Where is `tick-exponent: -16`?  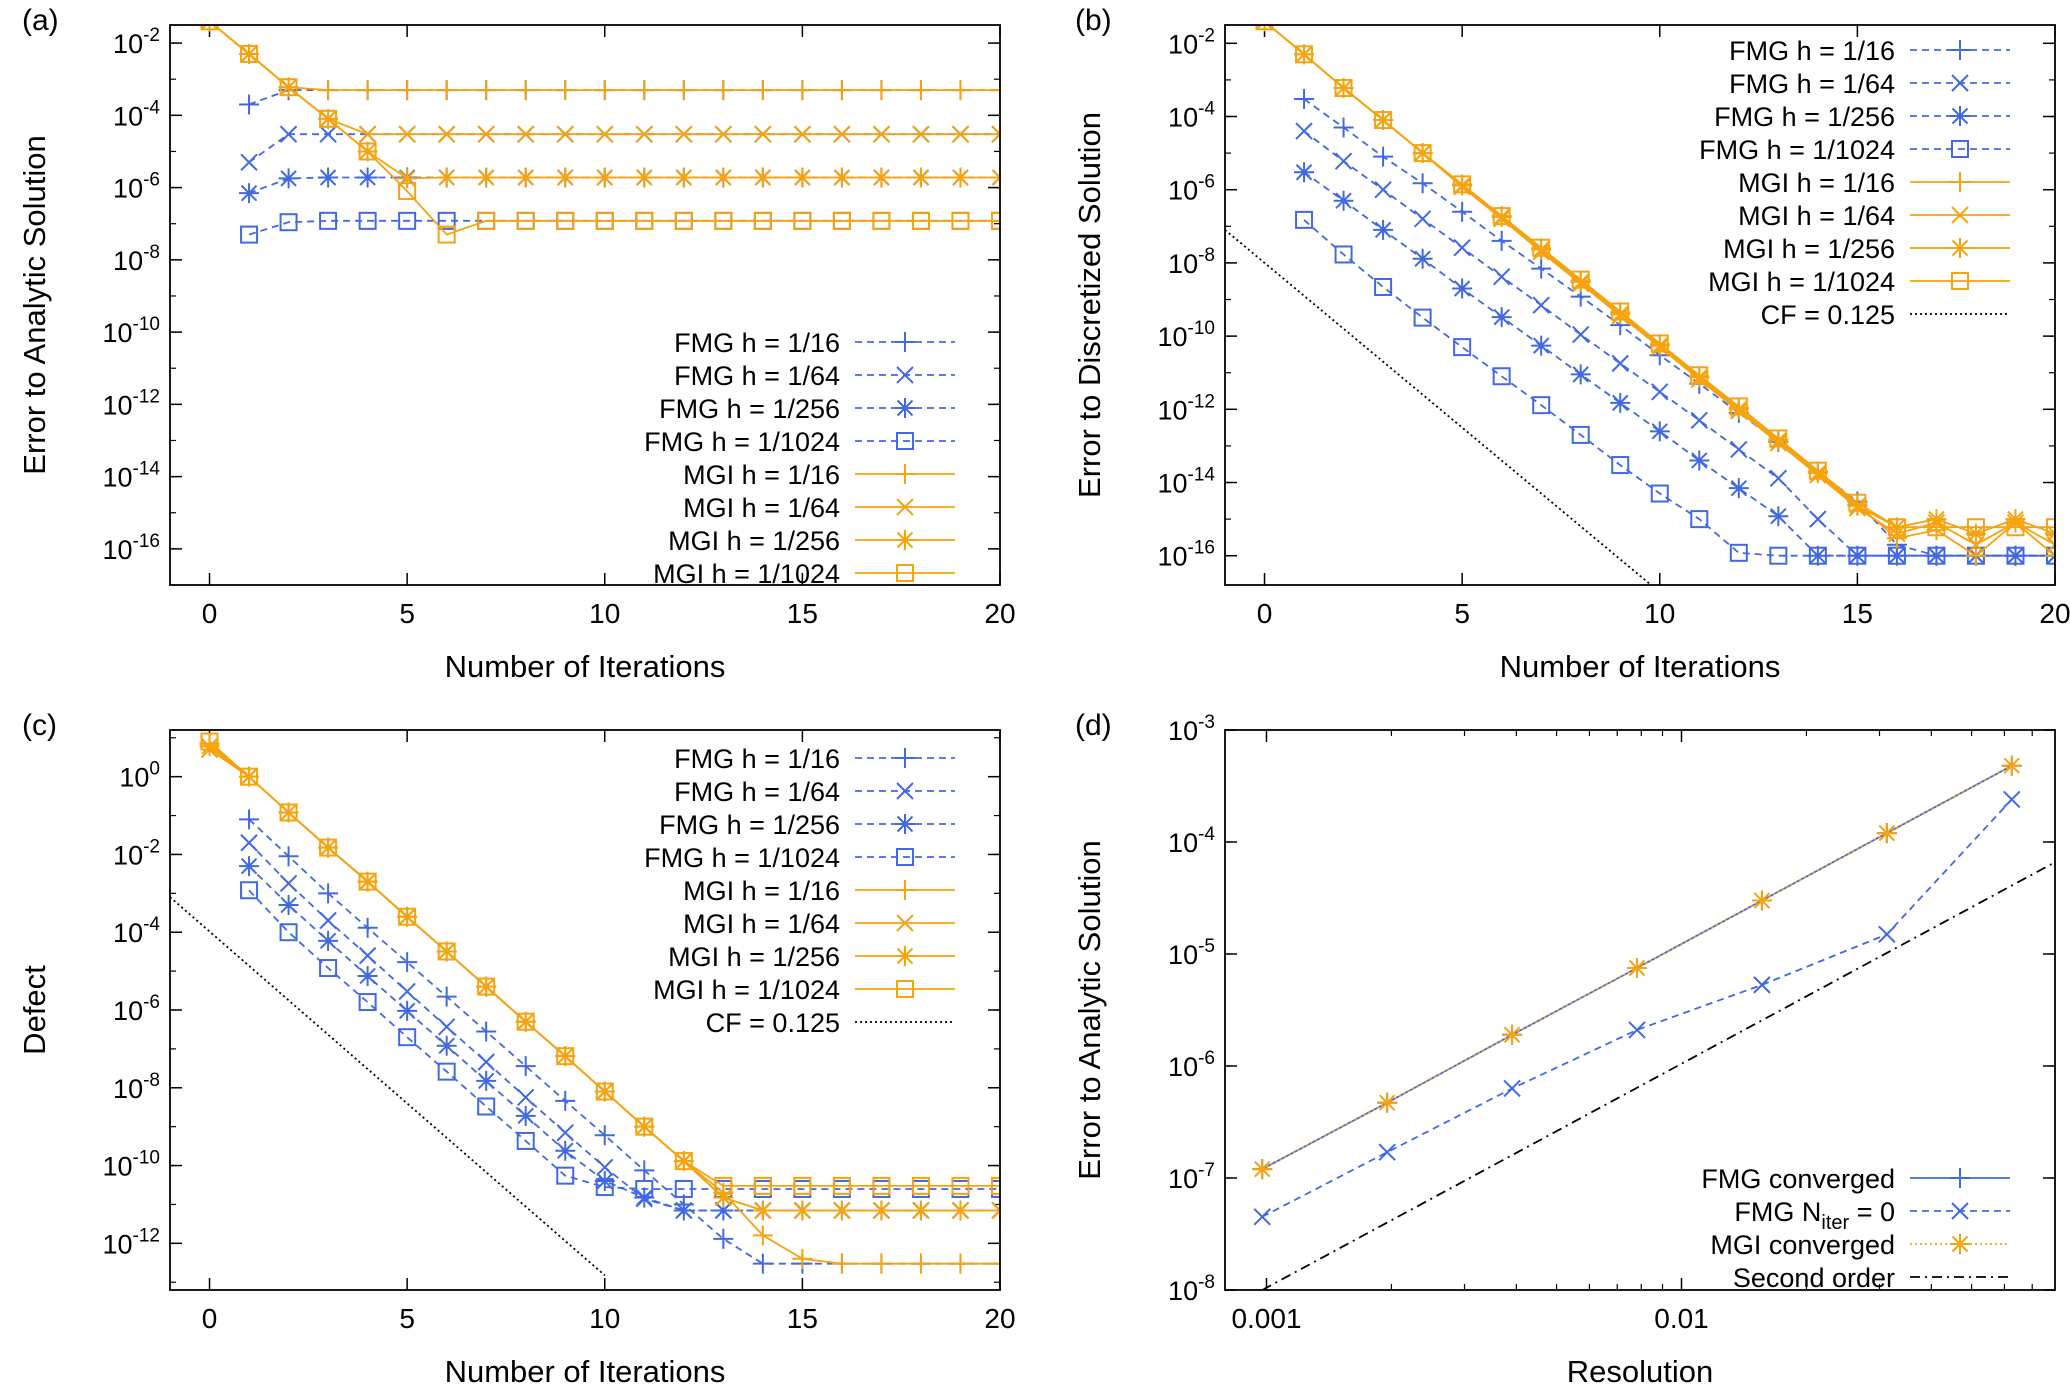
tick-exponent: -16 is located at coordinates (146, 541).